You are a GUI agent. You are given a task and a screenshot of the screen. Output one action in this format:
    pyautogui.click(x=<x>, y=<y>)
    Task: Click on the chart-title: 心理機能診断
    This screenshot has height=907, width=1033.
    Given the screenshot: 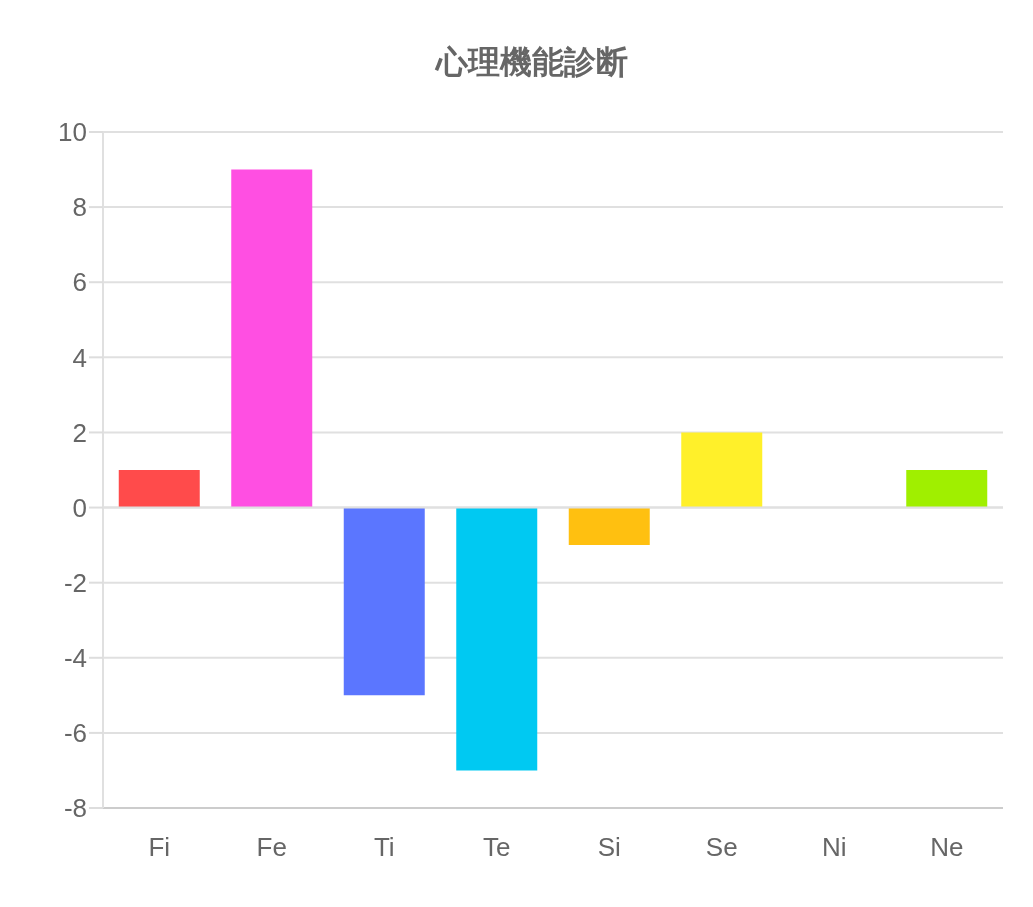 What is the action you would take?
    pyautogui.click(x=531, y=62)
    